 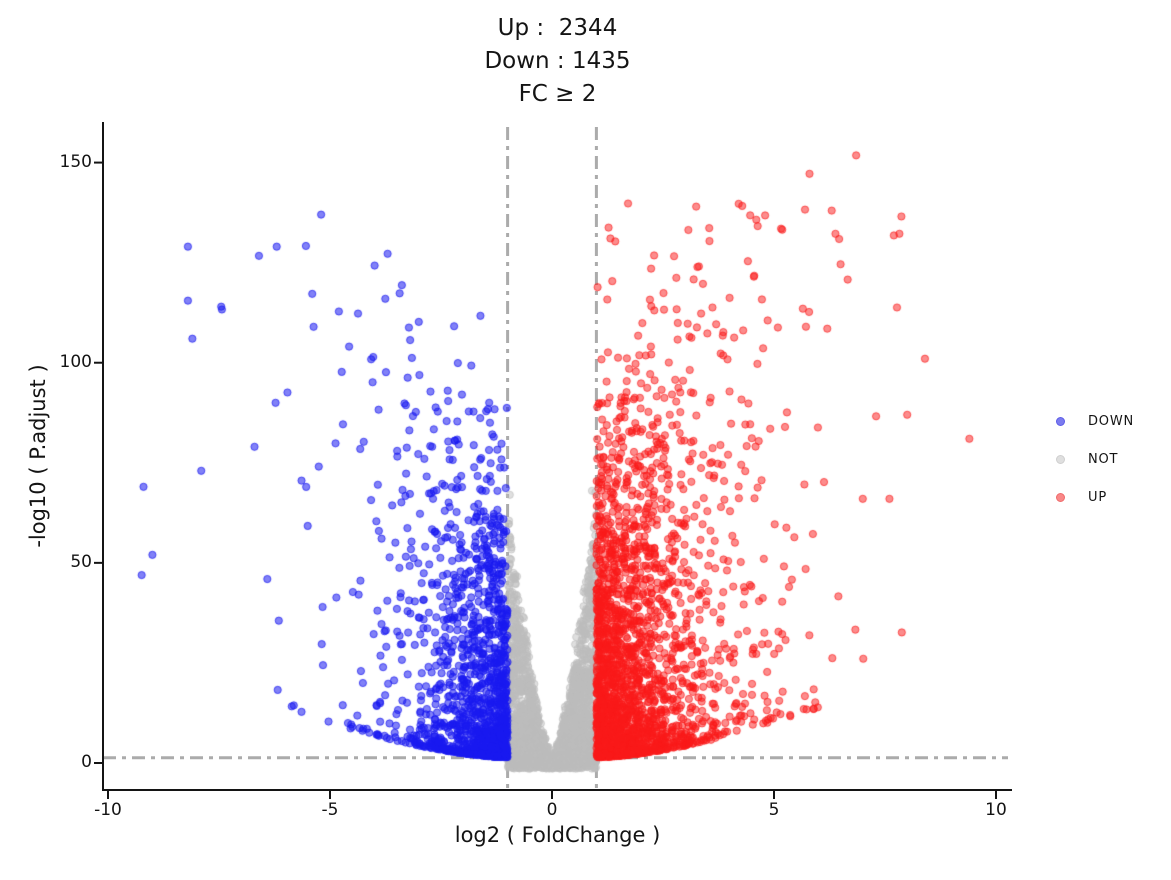 What do you see at coordinates (552, 810) in the screenshot?
I see `x-tick-label: 0` at bounding box center [552, 810].